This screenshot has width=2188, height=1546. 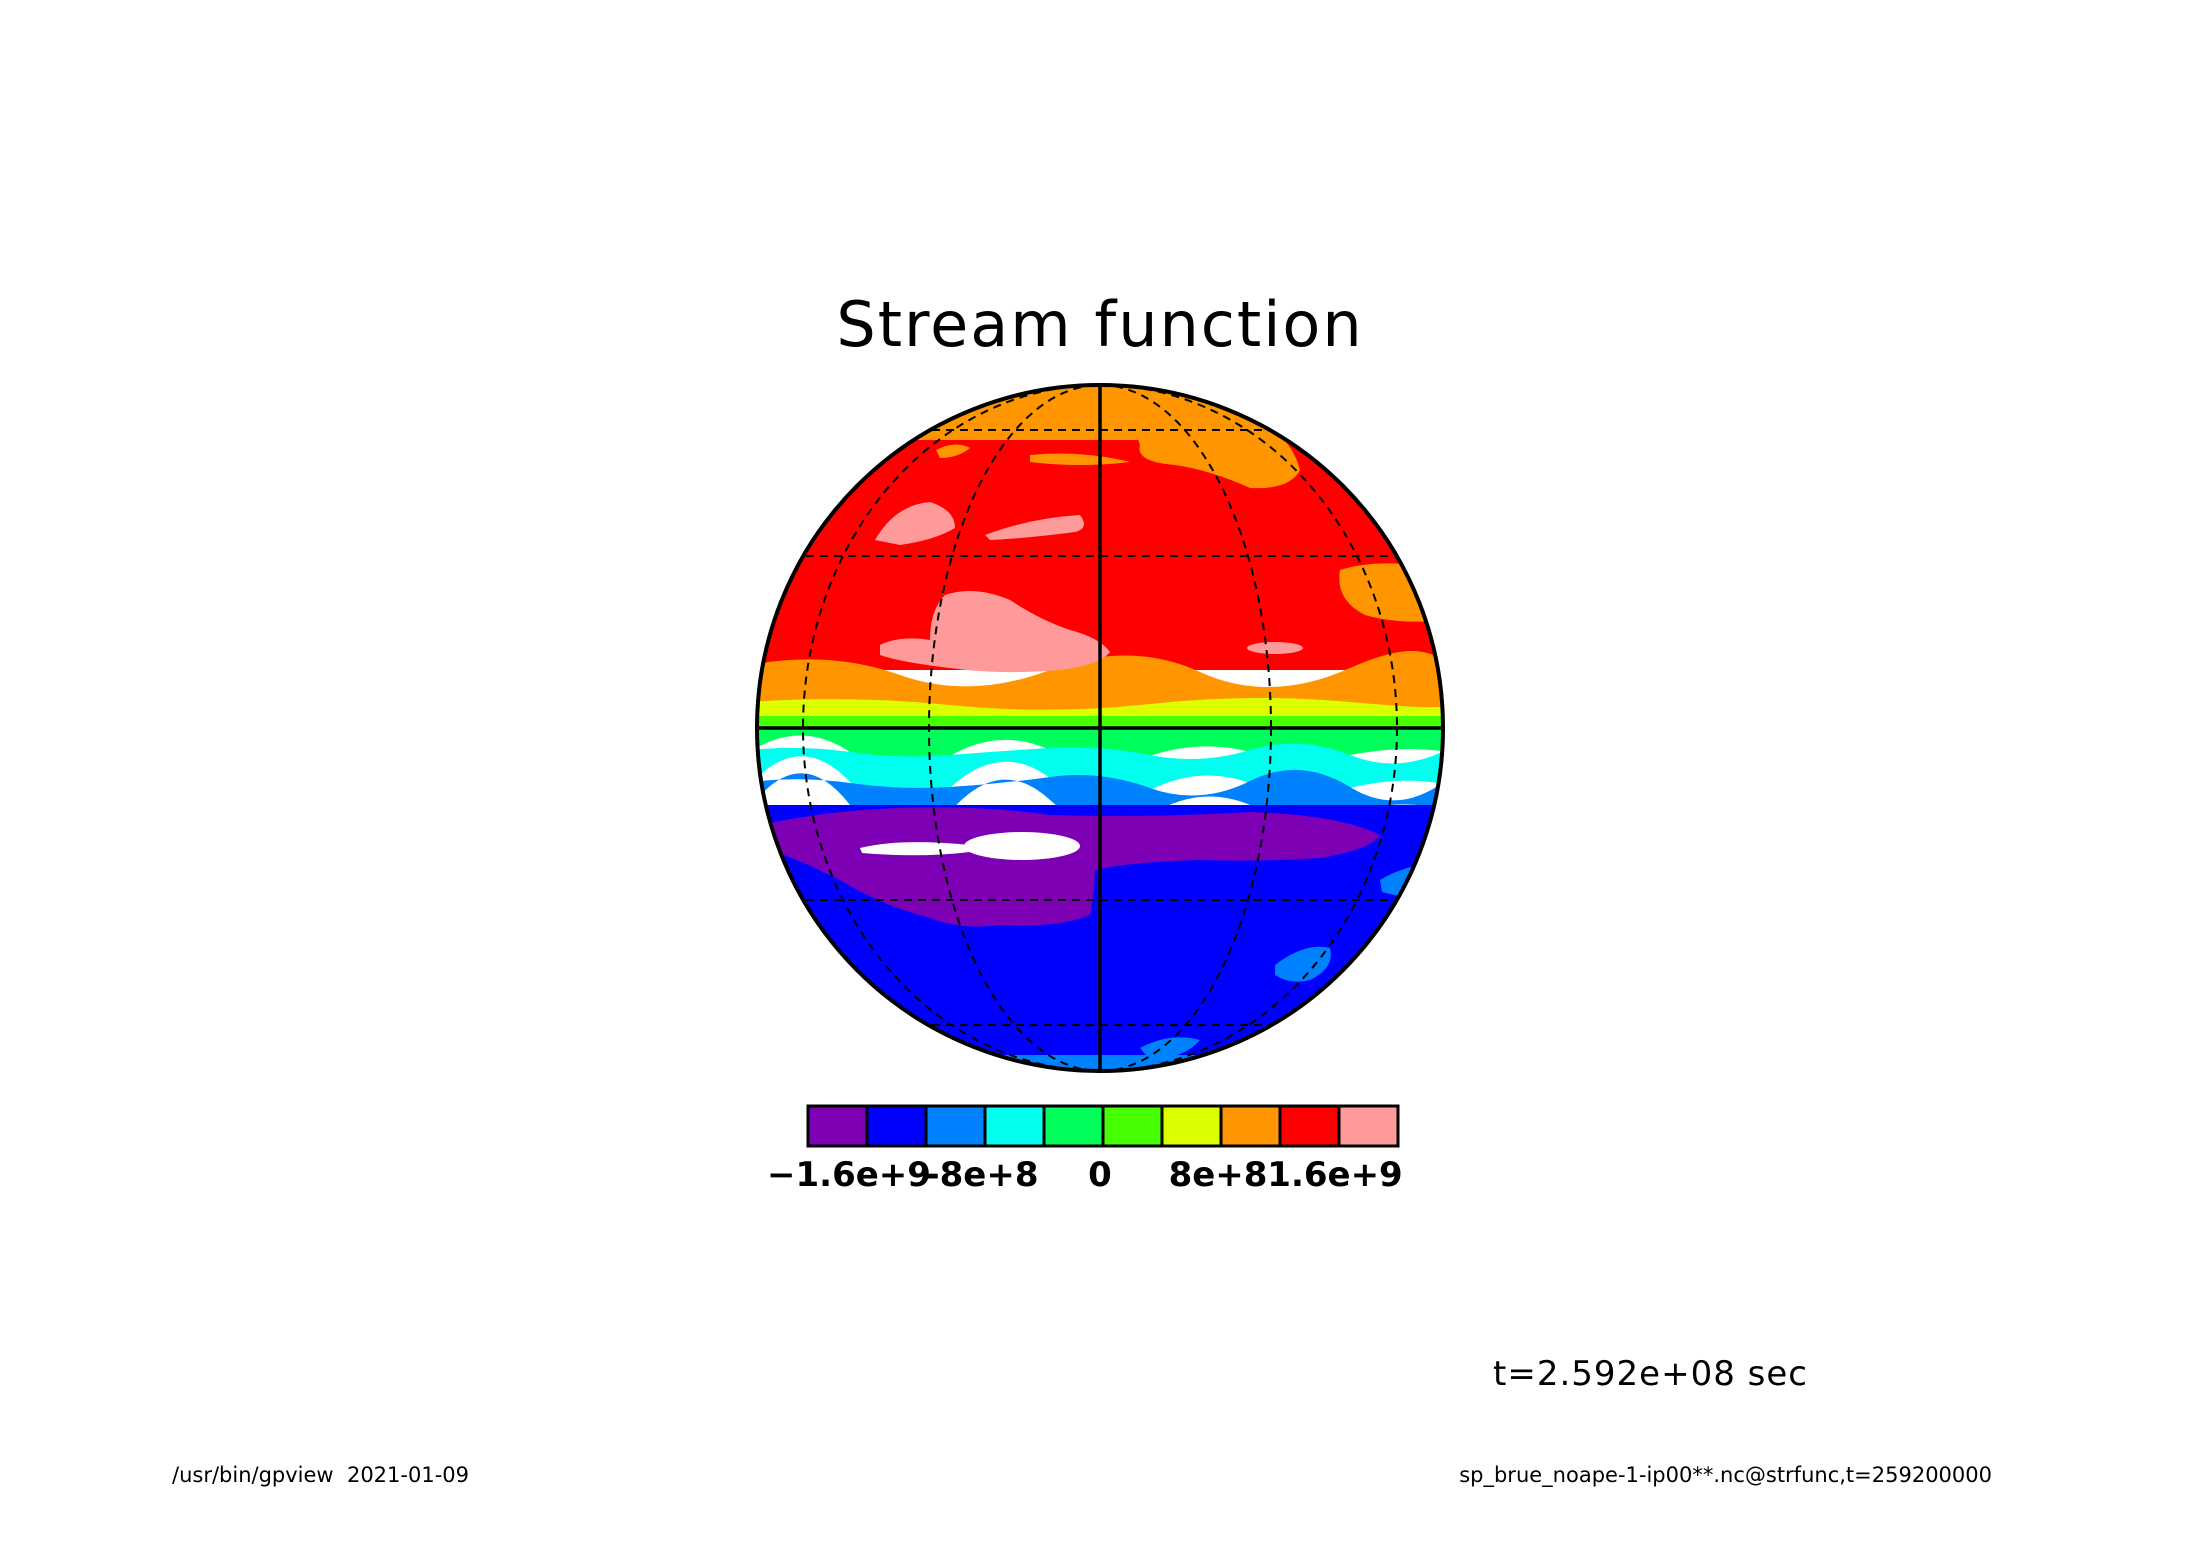 What do you see at coordinates (1650, 1374) in the screenshot?
I see `time-label: t=2.592e+08 sec` at bounding box center [1650, 1374].